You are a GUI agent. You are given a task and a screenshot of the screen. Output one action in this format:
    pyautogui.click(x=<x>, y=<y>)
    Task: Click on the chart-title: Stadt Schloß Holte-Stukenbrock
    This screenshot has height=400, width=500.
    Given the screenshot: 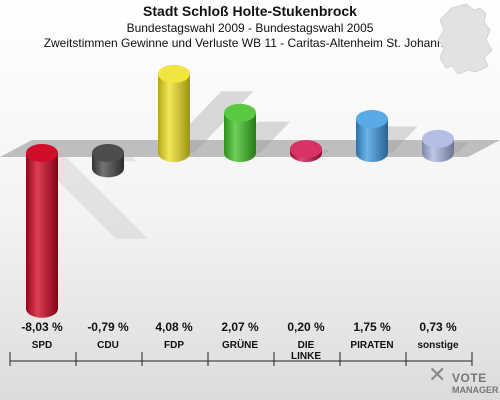 What is the action you would take?
    pyautogui.click(x=250, y=11)
    